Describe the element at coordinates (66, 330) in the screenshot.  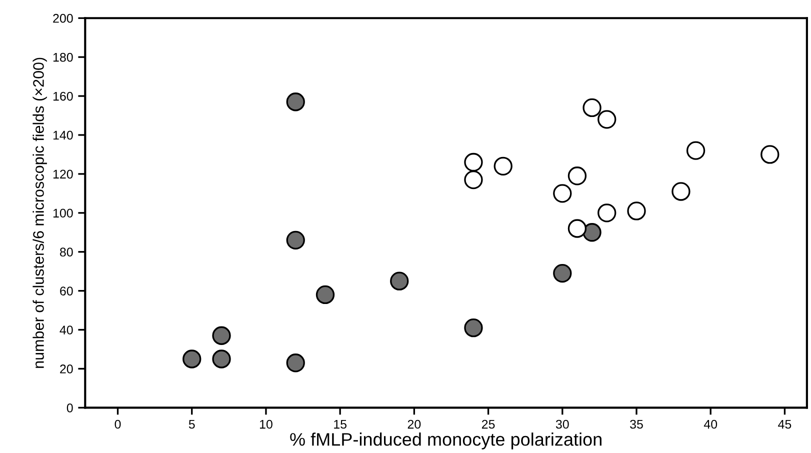
I see `y-tick-label: 40` at that location.